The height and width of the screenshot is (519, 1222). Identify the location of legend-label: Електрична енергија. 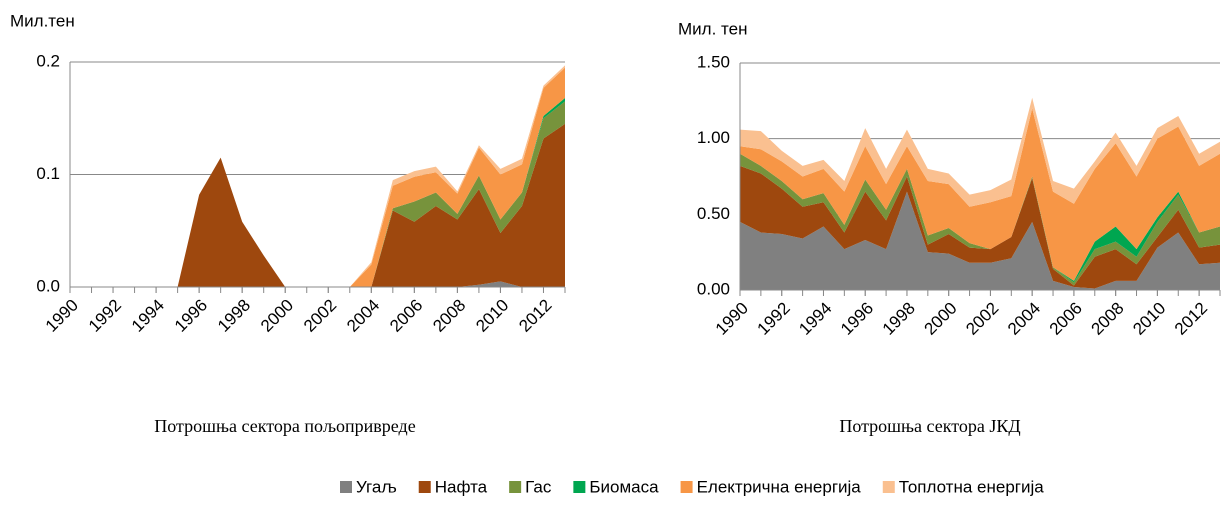
(779, 486).